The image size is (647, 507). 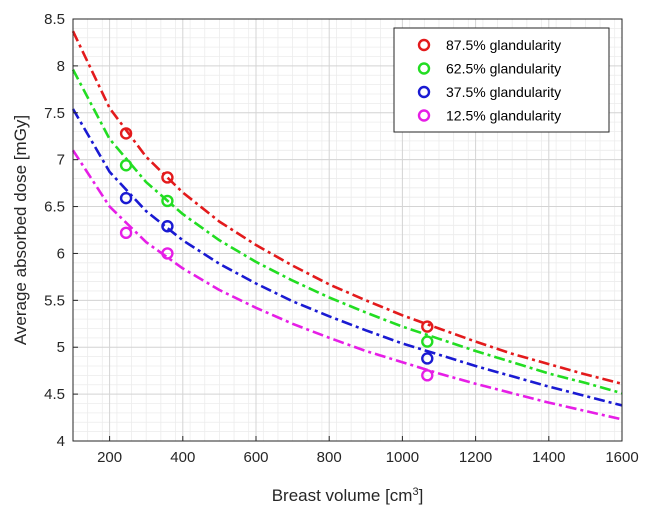 I want to click on x-axis-label-superscript: 3, so click(x=415, y=492).